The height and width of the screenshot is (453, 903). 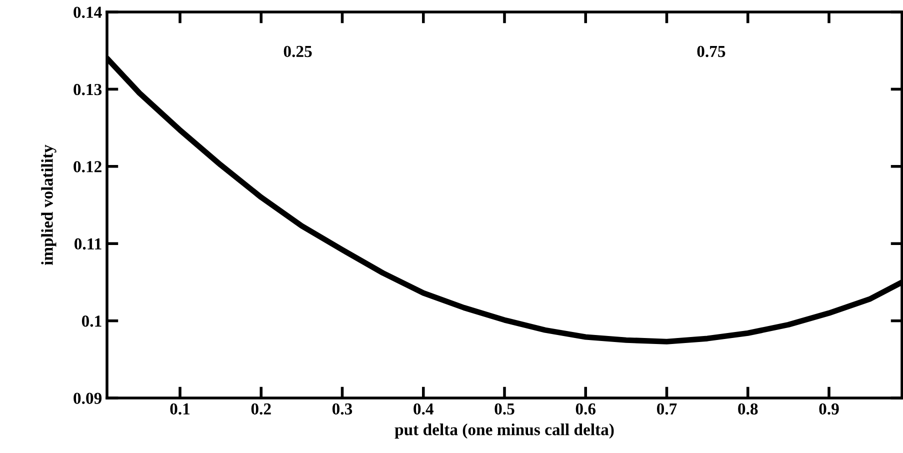 What do you see at coordinates (92, 321) in the screenshot?
I see `y-tick-label: 0.1` at bounding box center [92, 321].